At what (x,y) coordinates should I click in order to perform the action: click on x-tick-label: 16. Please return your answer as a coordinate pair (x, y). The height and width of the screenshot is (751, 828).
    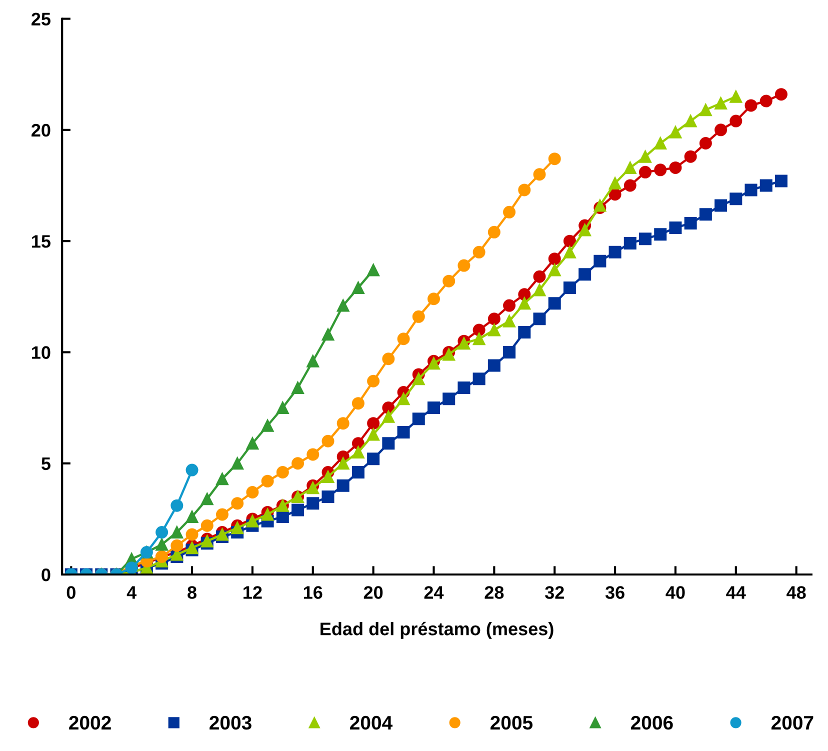
    Looking at the image, I should click on (313, 592).